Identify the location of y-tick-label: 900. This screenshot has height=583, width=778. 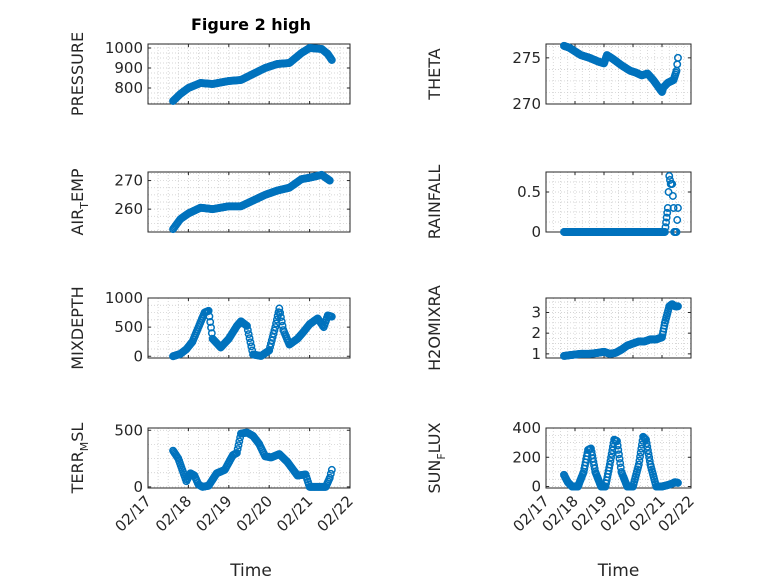
(128, 68).